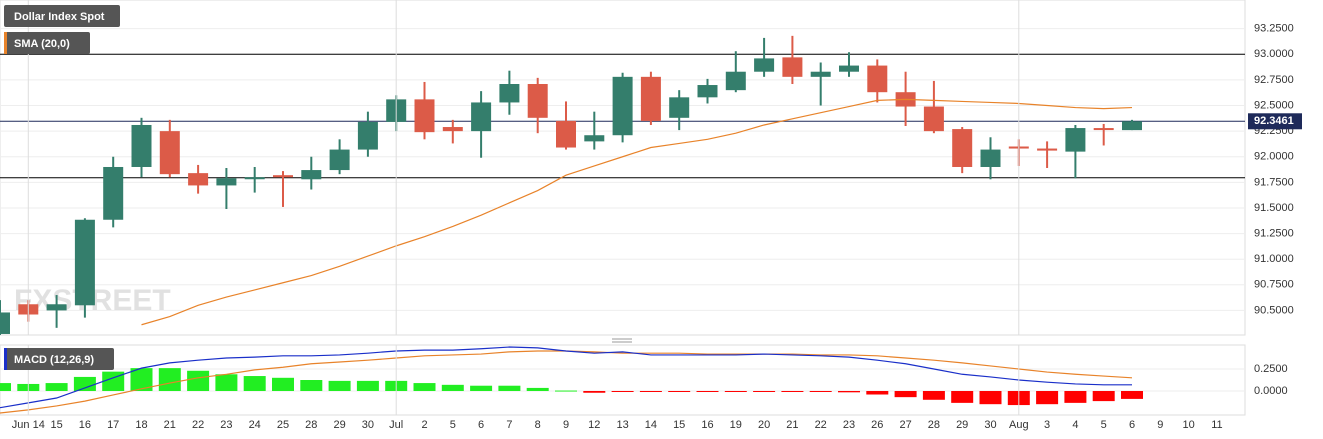  I want to click on x-tick-label: 20, so click(764, 425).